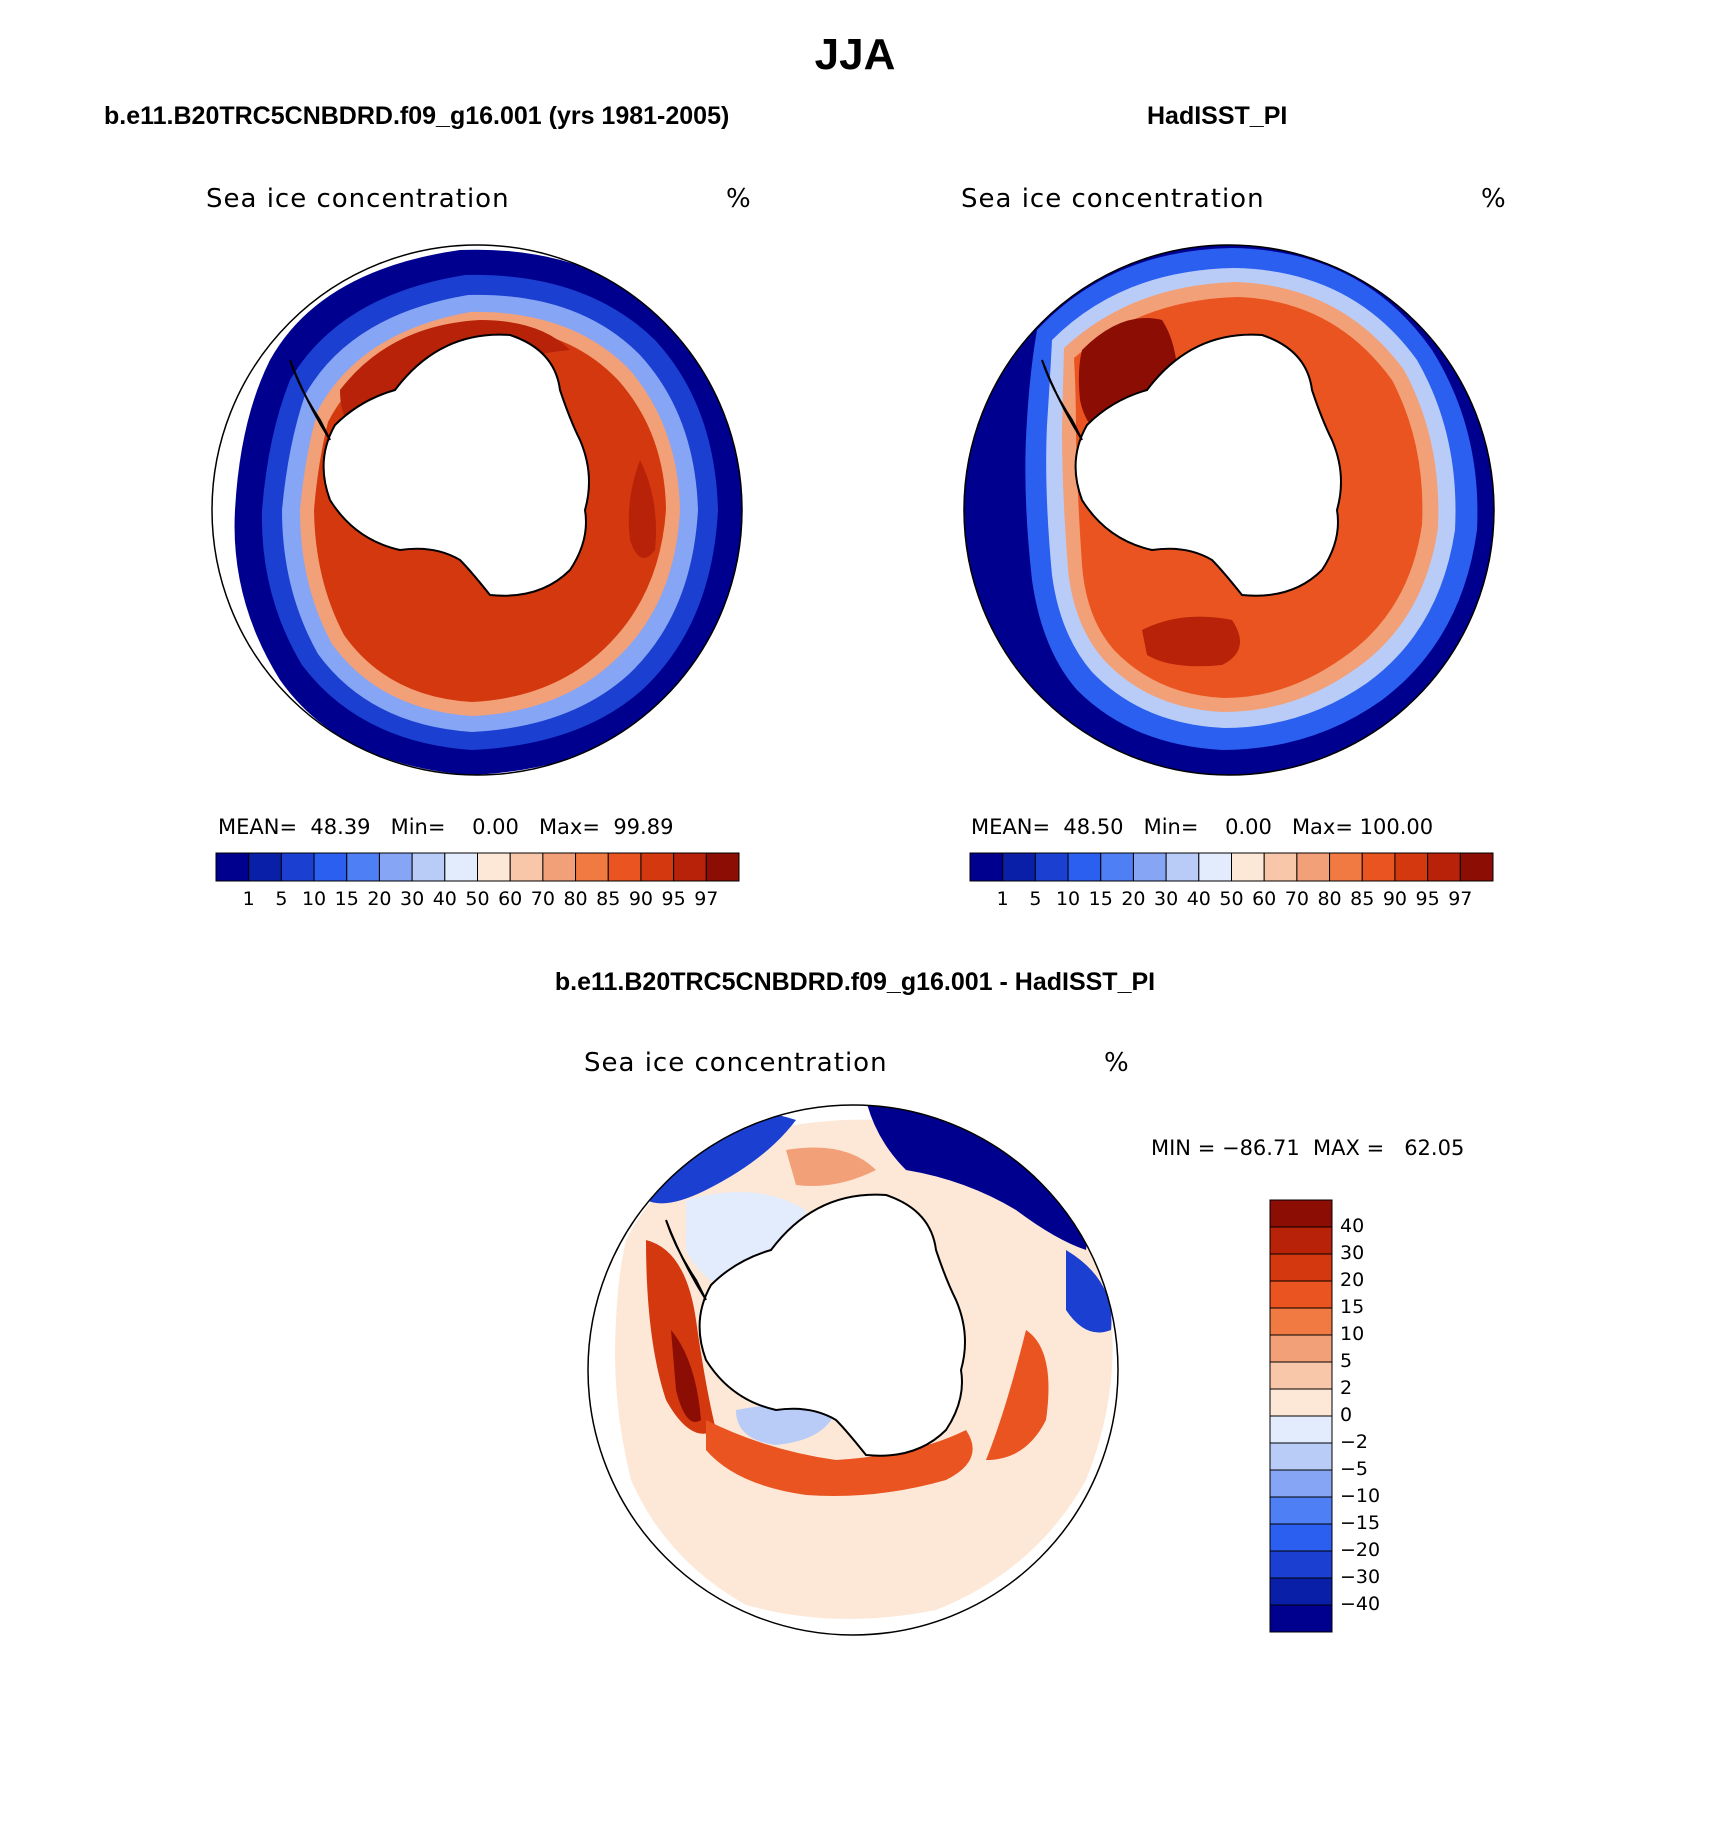 This screenshot has height=1847, width=1710. I want to click on colorbar-tick-label: −10, so click(1360, 1496).